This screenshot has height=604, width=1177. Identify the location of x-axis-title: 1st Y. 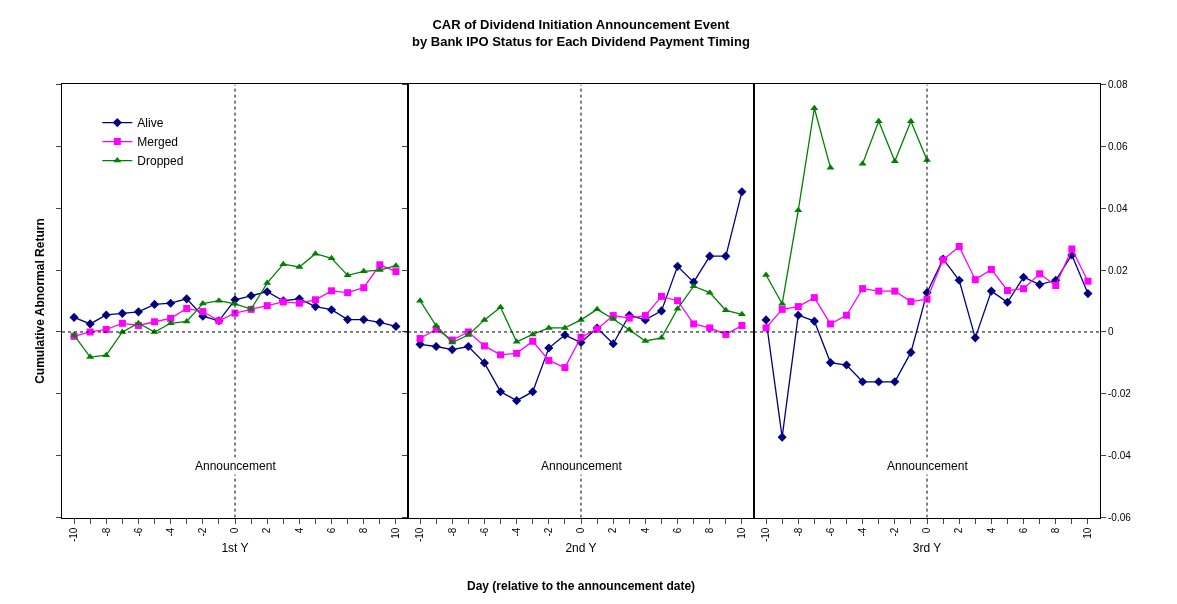
(235, 547).